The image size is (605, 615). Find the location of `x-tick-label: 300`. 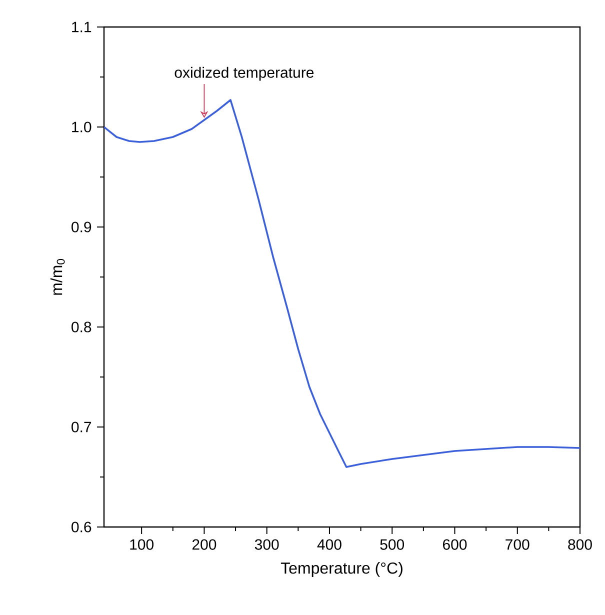

x-tick-label: 300 is located at coordinates (266, 544).